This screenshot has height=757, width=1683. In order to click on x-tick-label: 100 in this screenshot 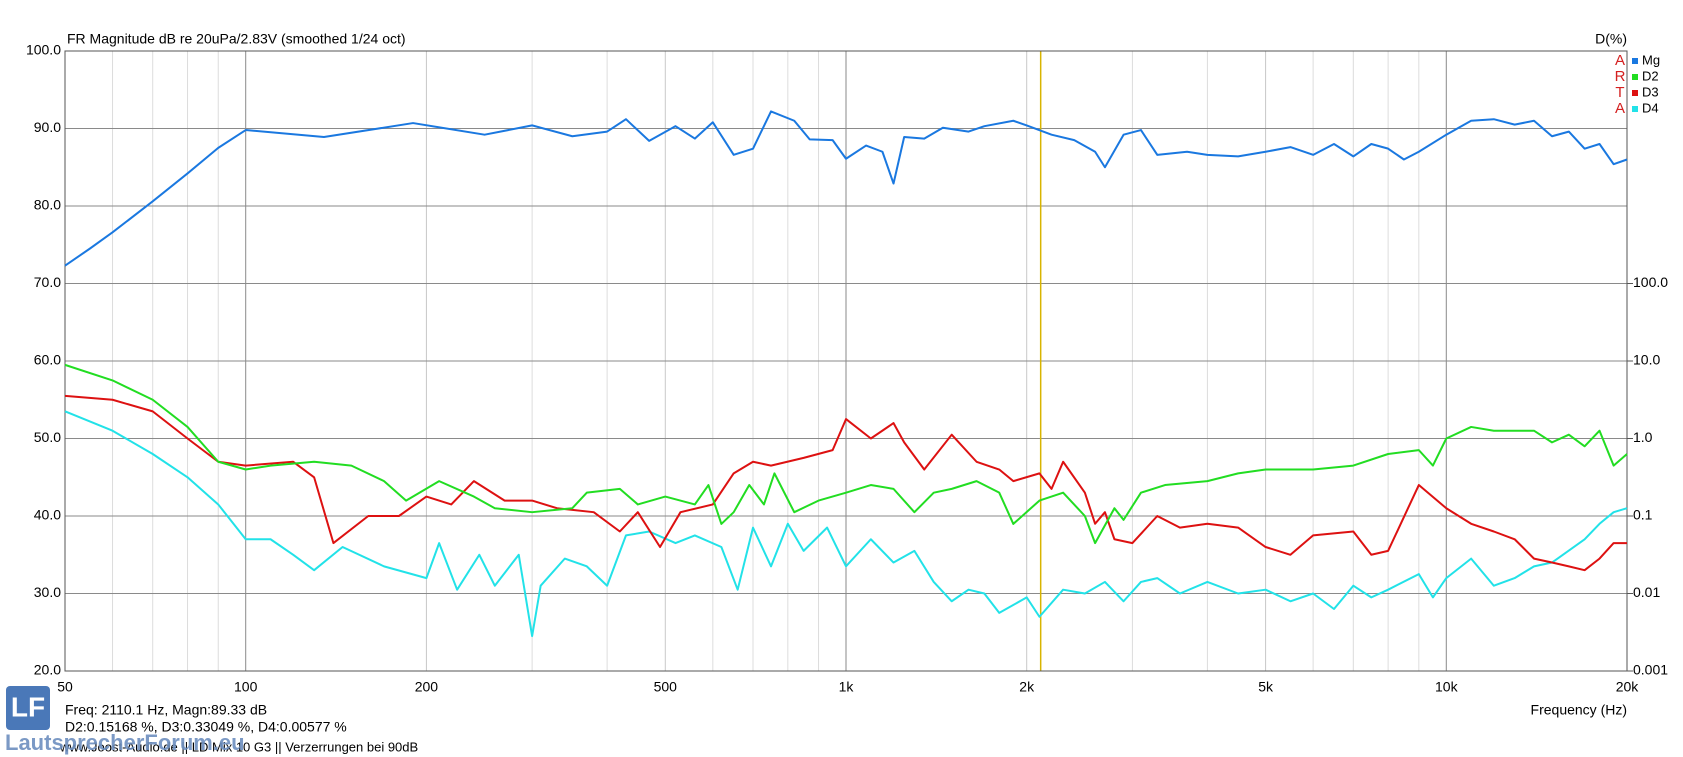, I will do `click(246, 687)`.